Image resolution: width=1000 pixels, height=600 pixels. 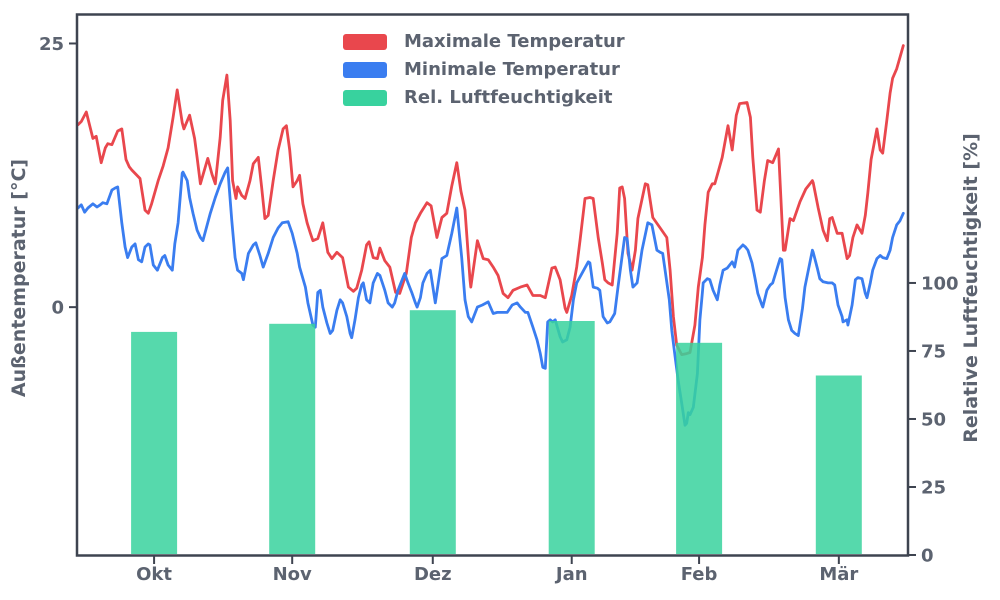 What do you see at coordinates (514, 41) in the screenshot?
I see `legend-label-max-temp: Maximale Temperatur` at bounding box center [514, 41].